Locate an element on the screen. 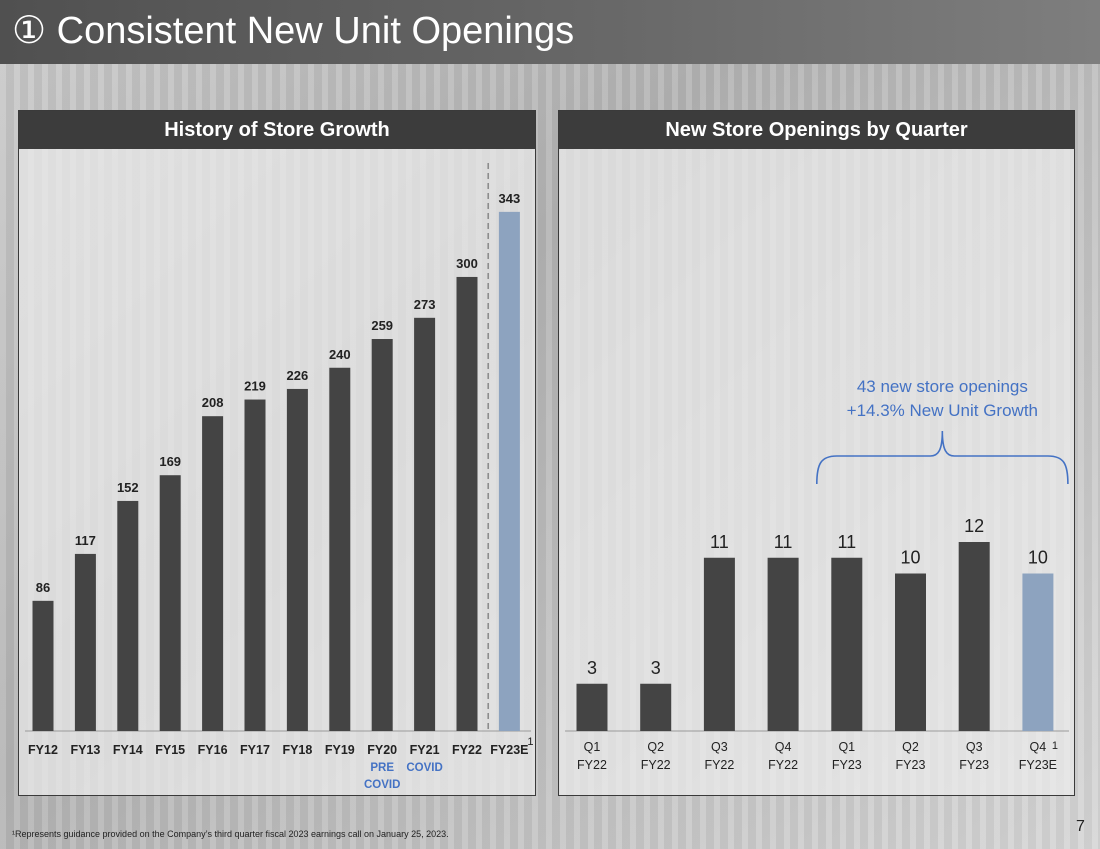  bar-fy16 is located at coordinates (213, 573).